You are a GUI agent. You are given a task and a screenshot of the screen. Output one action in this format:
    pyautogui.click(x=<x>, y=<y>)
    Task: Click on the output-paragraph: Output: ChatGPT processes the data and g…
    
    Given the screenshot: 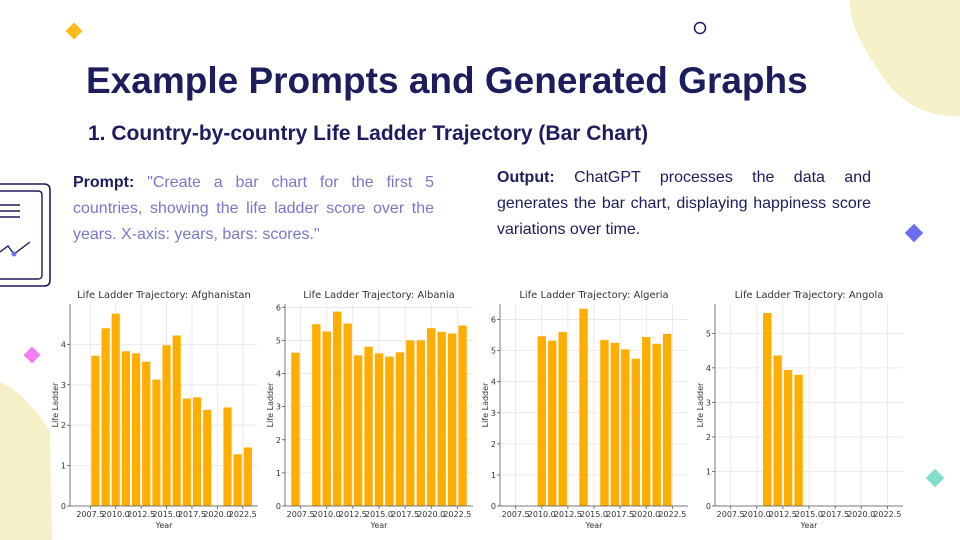 What is the action you would take?
    pyautogui.click(x=684, y=204)
    